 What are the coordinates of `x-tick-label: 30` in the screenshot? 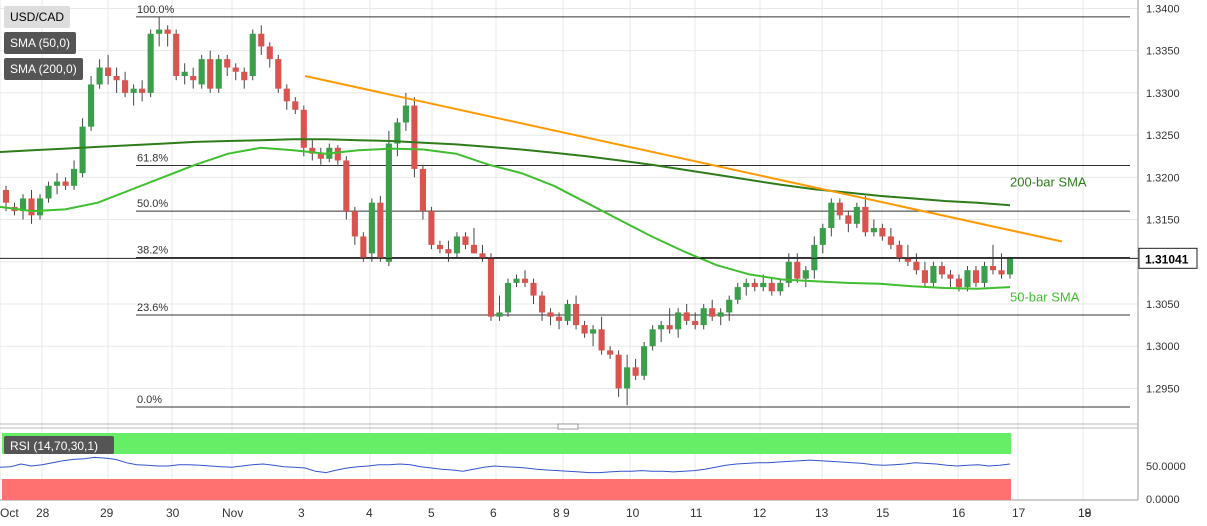 It's located at (173, 513).